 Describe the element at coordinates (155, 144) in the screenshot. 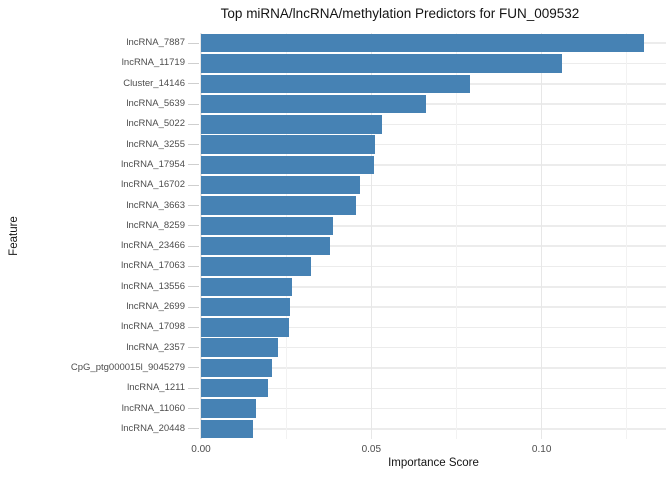

I see `y-tick-label: lncRNA_3255` at that location.